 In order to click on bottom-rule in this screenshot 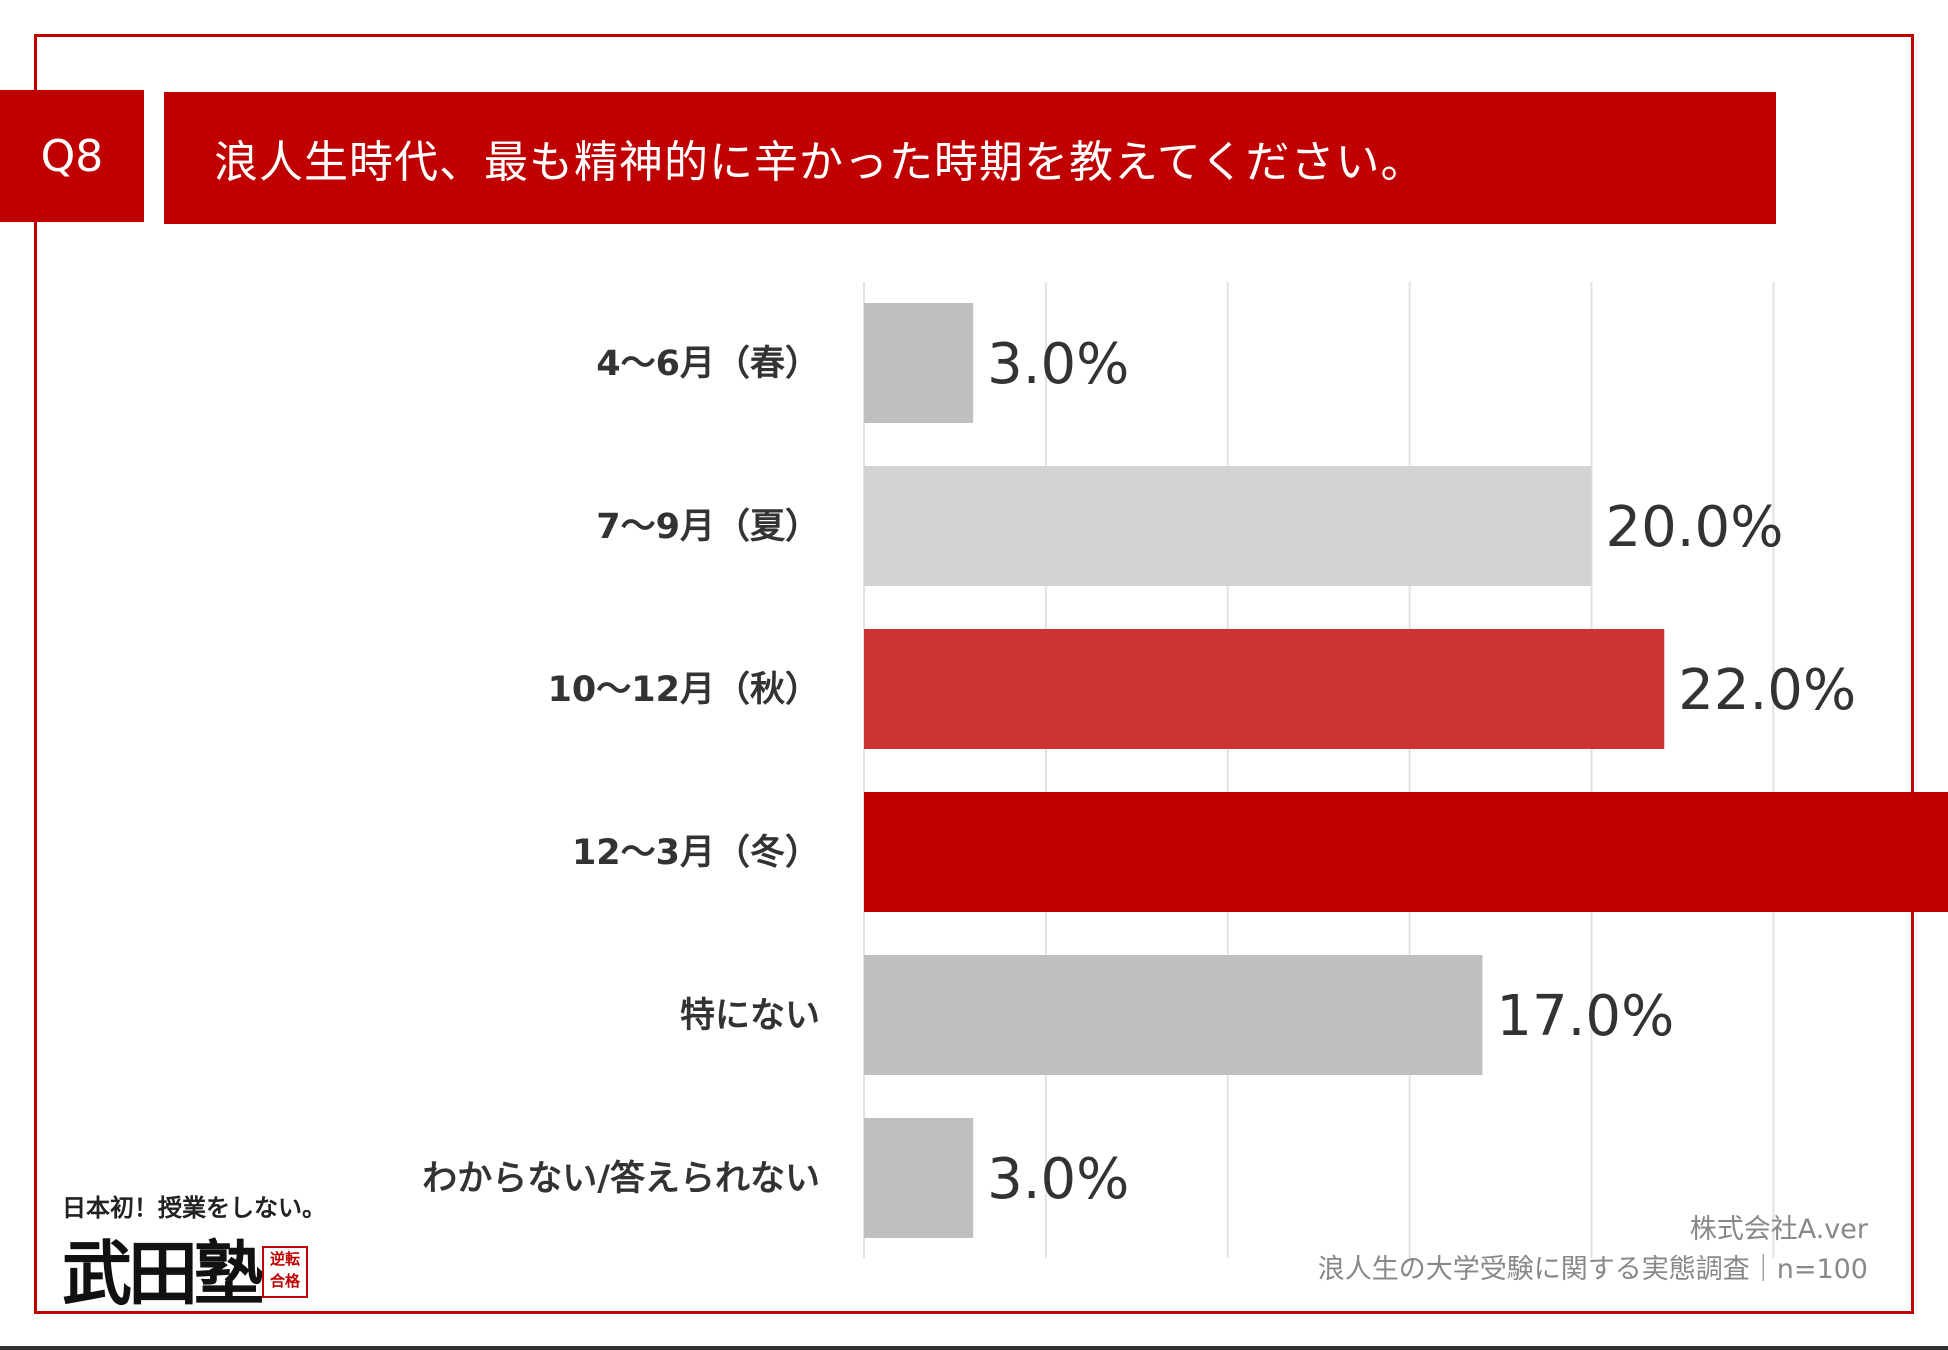, I will do `click(974, 1348)`.